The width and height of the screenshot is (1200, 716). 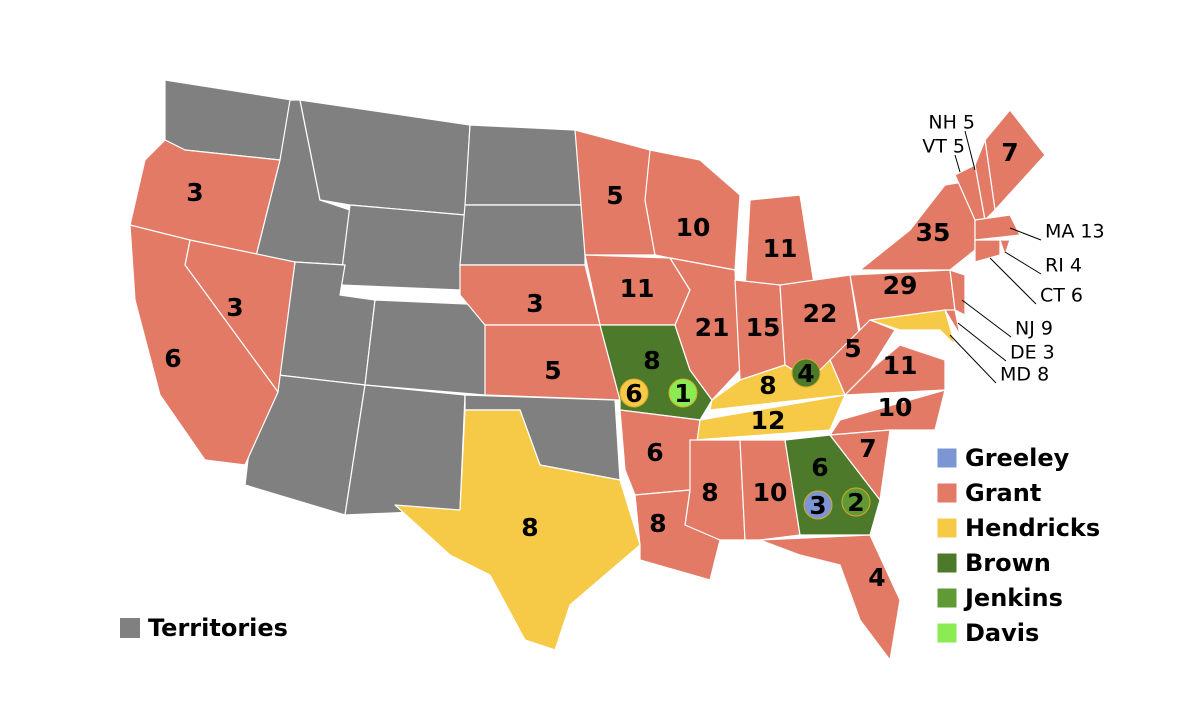 I want to click on callout-label: NH 5, so click(x=951, y=123).